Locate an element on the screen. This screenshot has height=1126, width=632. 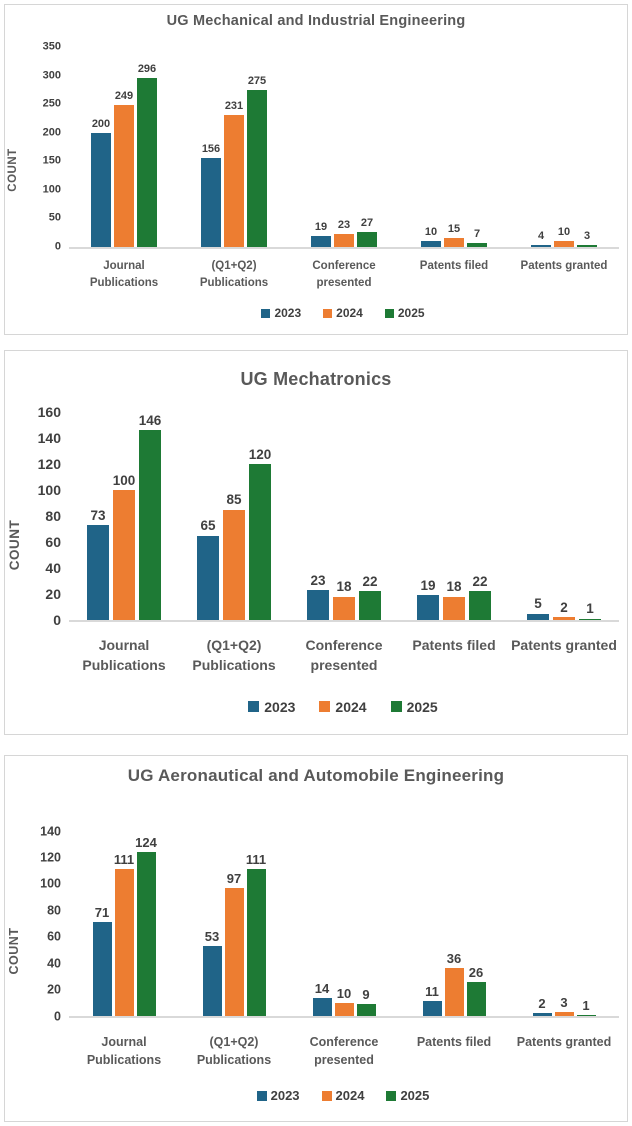
bar-group: 19 23 27 is located at coordinates (344, 148).